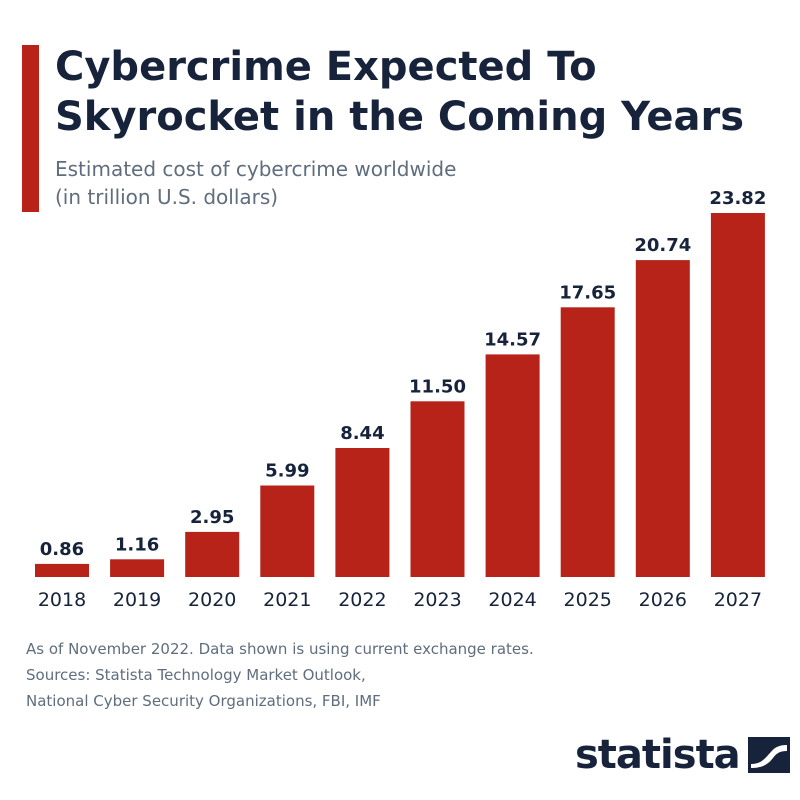 Image resolution: width=800 pixels, height=800 pixels. Describe the element at coordinates (62, 570) in the screenshot. I see `bar-2018` at that location.